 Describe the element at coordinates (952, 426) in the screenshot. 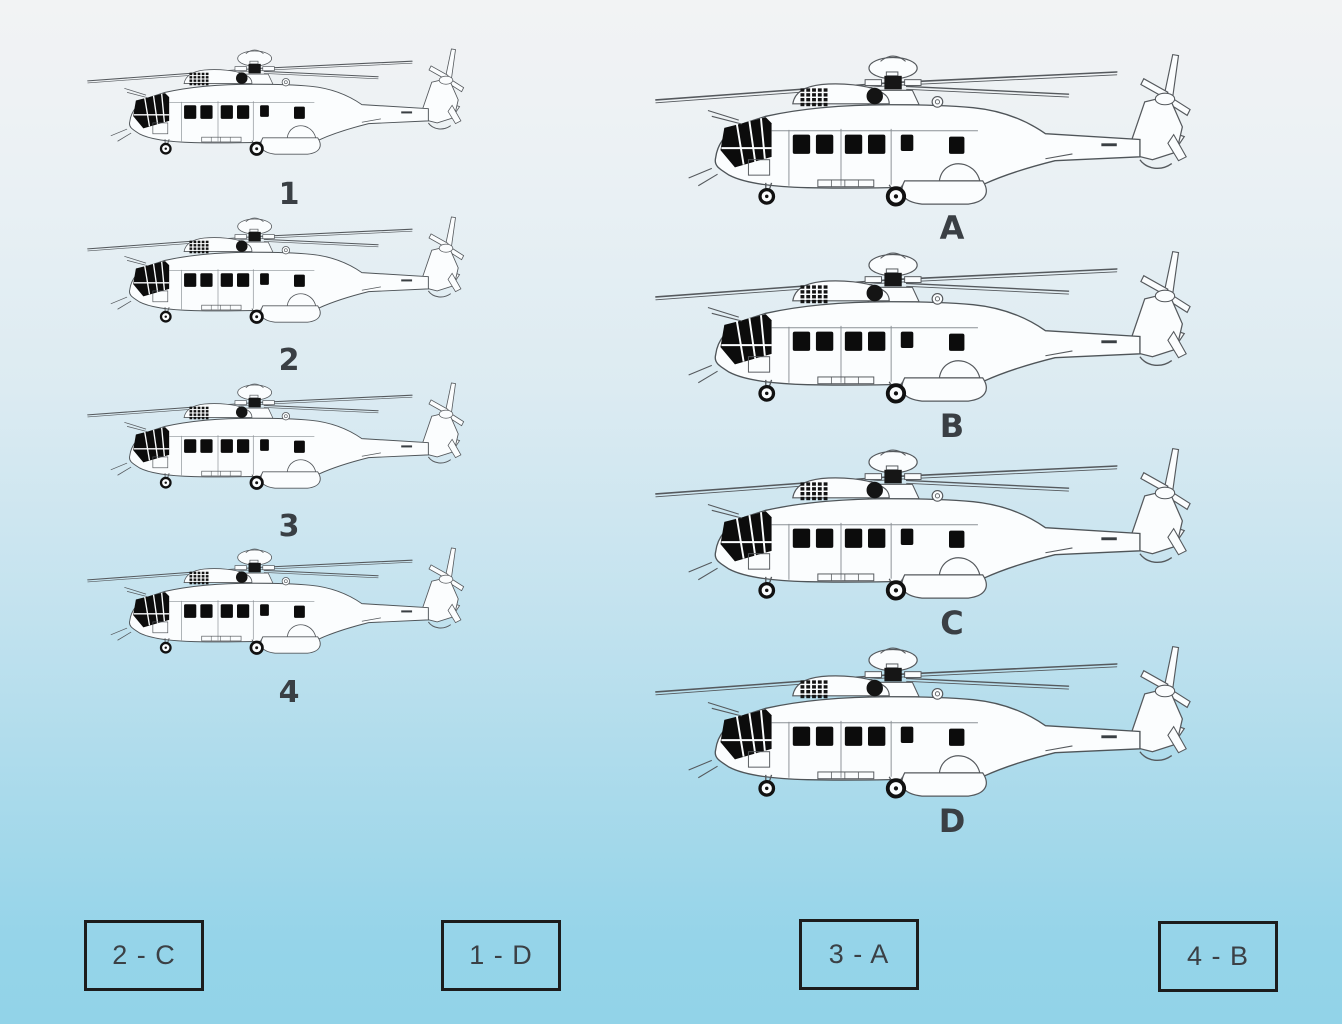

I see `helicopter-B-label: B` at that location.